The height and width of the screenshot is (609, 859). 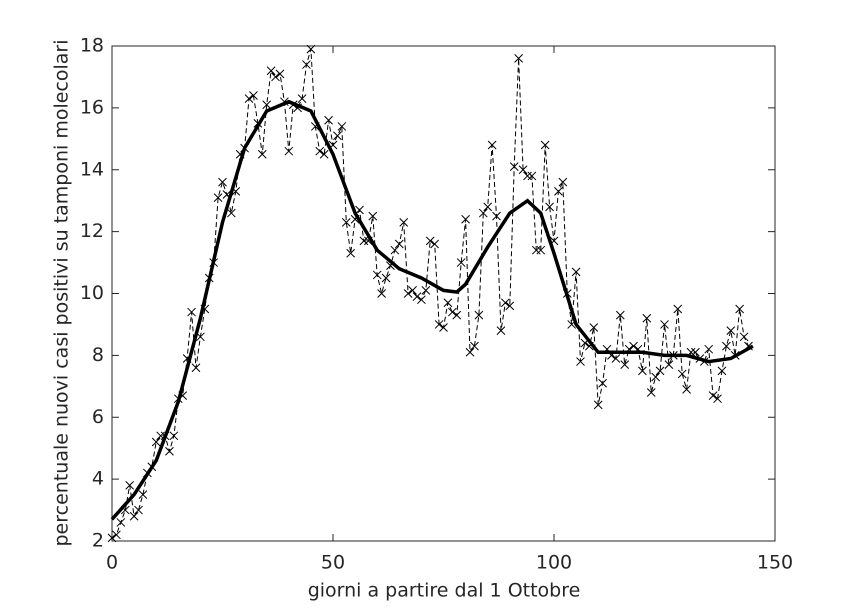 I want to click on y-tick-label: 2, so click(x=98, y=541).